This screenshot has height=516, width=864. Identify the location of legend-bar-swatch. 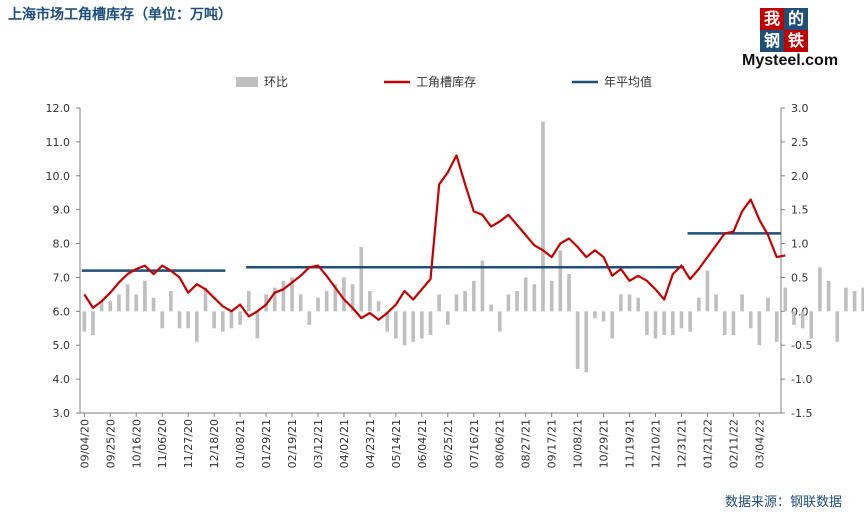
(247, 82).